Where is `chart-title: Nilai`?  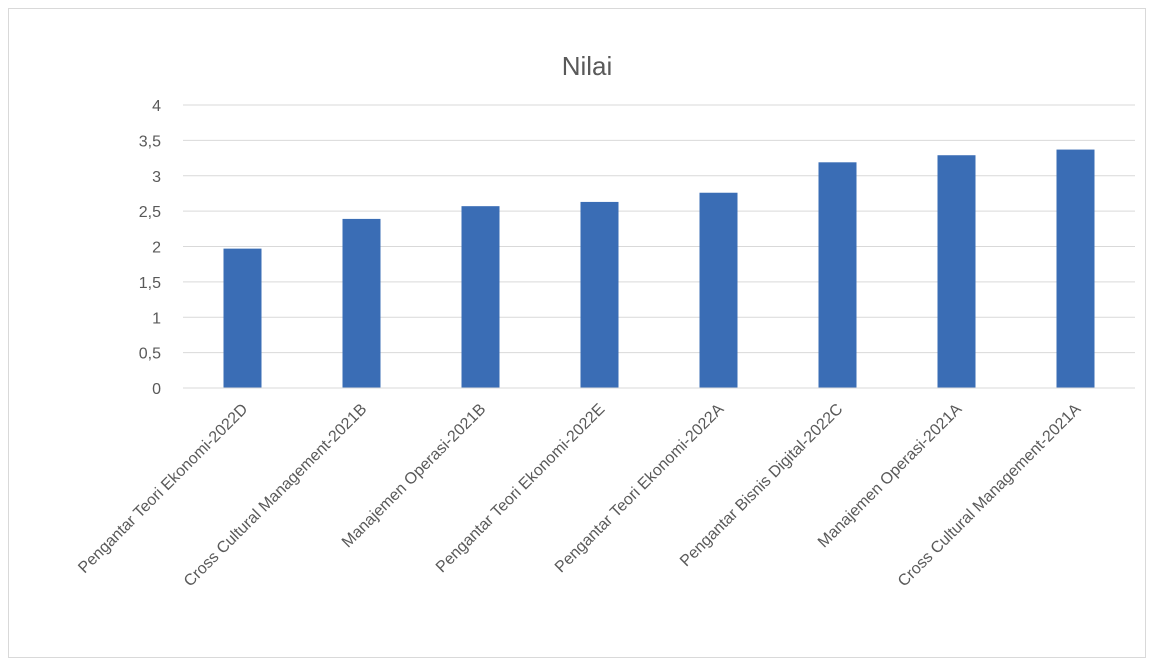
chart-title: Nilai is located at coordinates (587, 66).